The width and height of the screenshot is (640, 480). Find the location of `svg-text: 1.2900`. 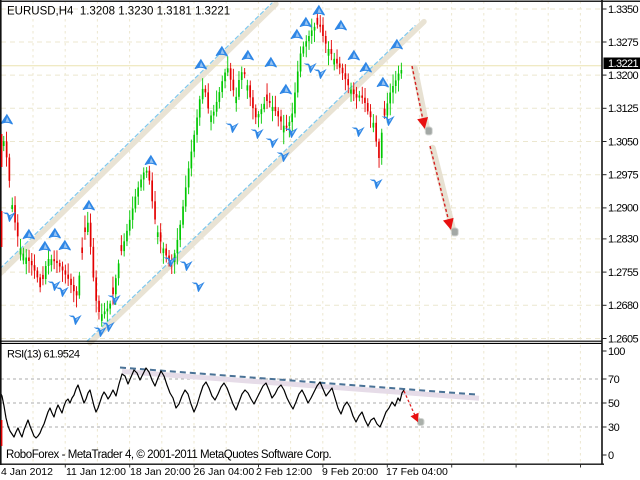

svg-text: 1.2900 is located at coordinates (623, 209).